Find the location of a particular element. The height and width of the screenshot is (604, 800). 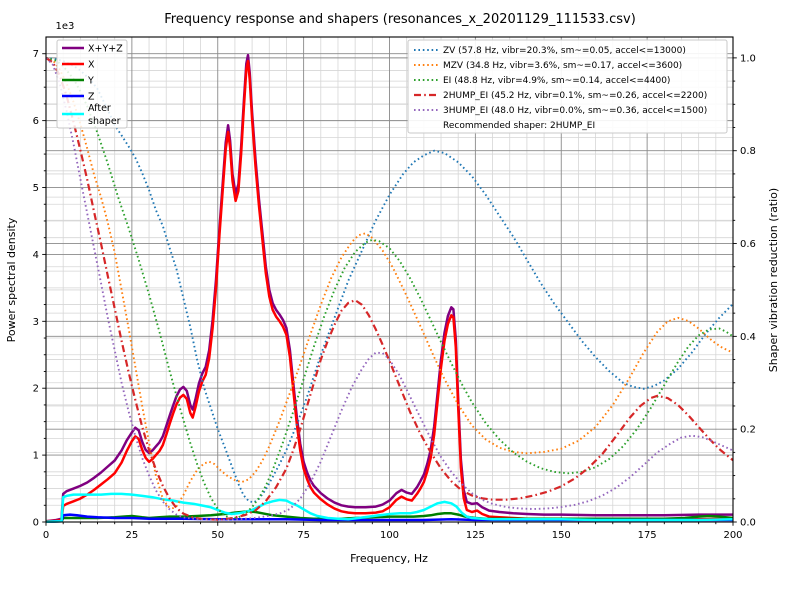

x-tick-25: 25 is located at coordinates (132, 535).